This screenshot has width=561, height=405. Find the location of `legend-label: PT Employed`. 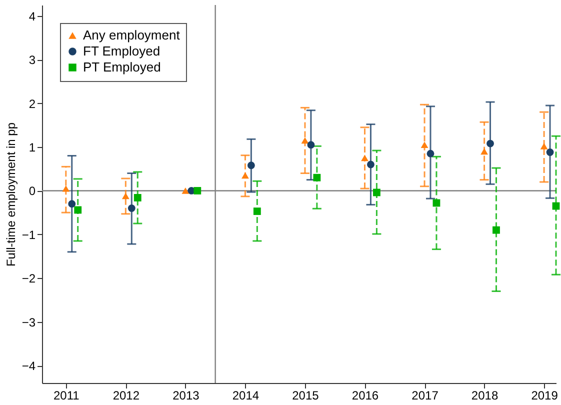

legend-label: PT Employed is located at coordinates (122, 67).